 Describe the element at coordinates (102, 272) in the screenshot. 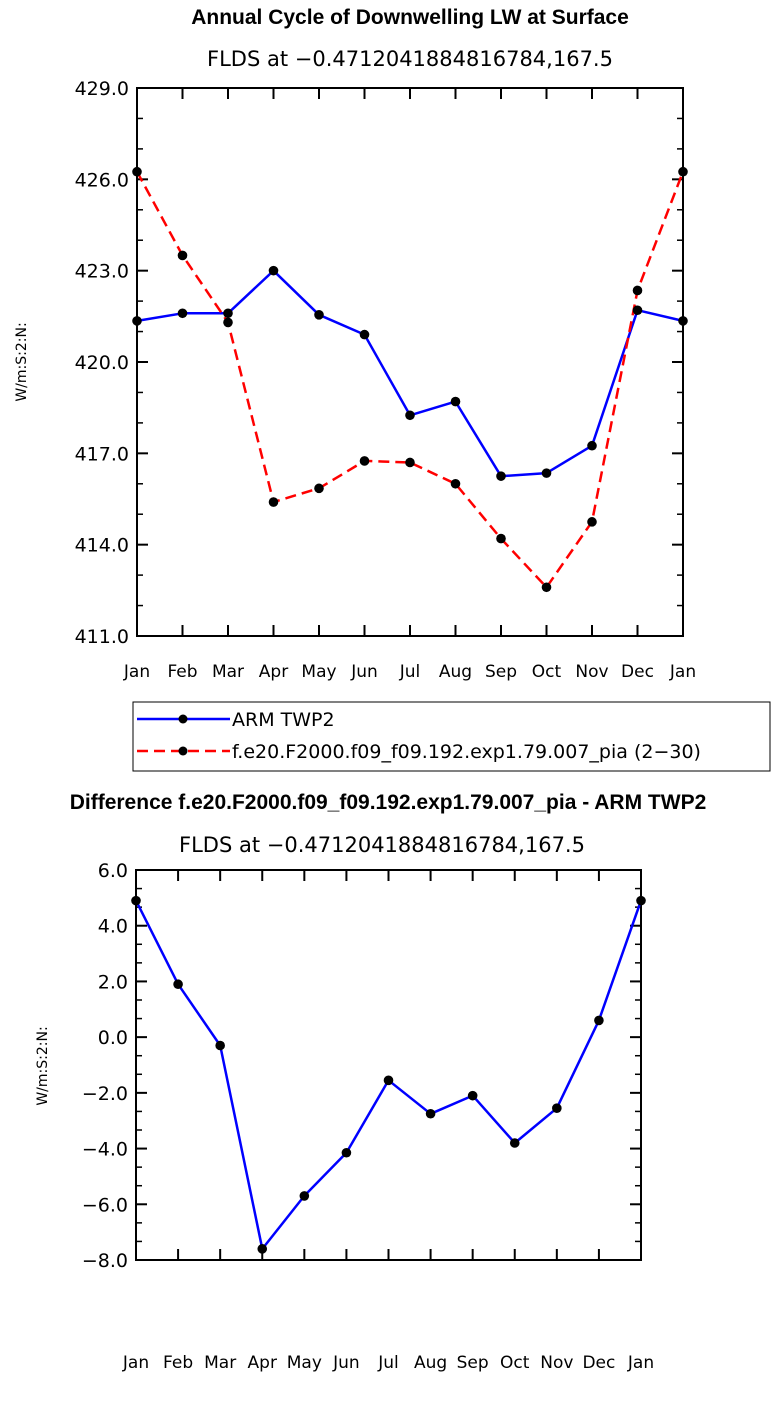

I see `y-tick-label: 423.0` at that location.